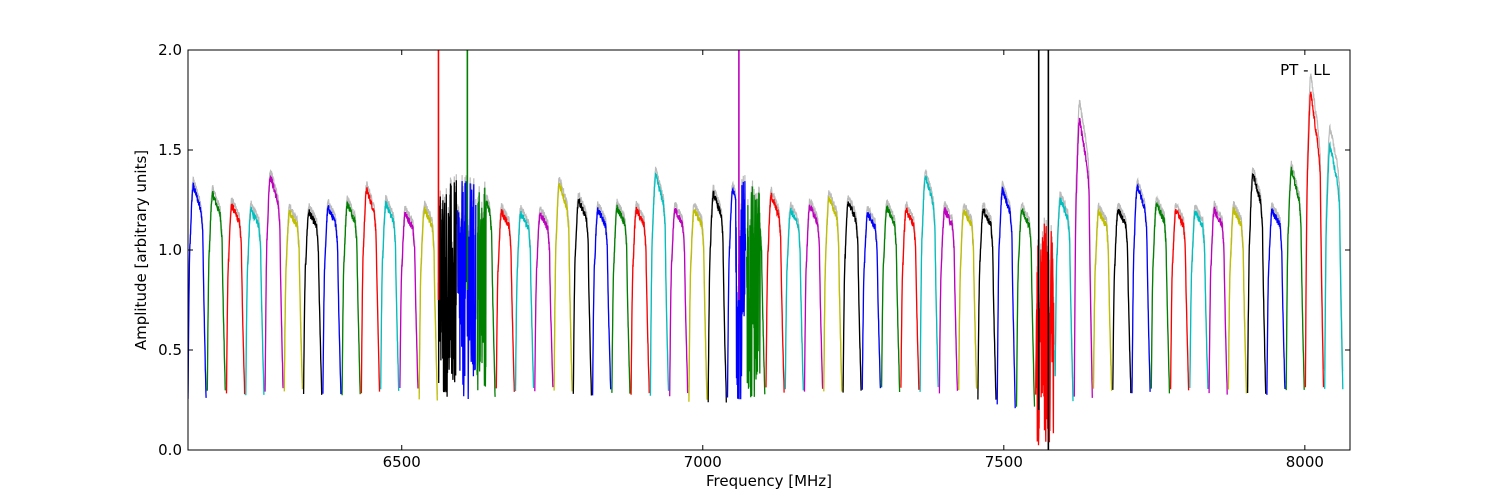 This screenshot has width=1500, height=500. Describe the element at coordinates (170, 250) in the screenshot. I see `y-tick-label: 1.0` at that location.